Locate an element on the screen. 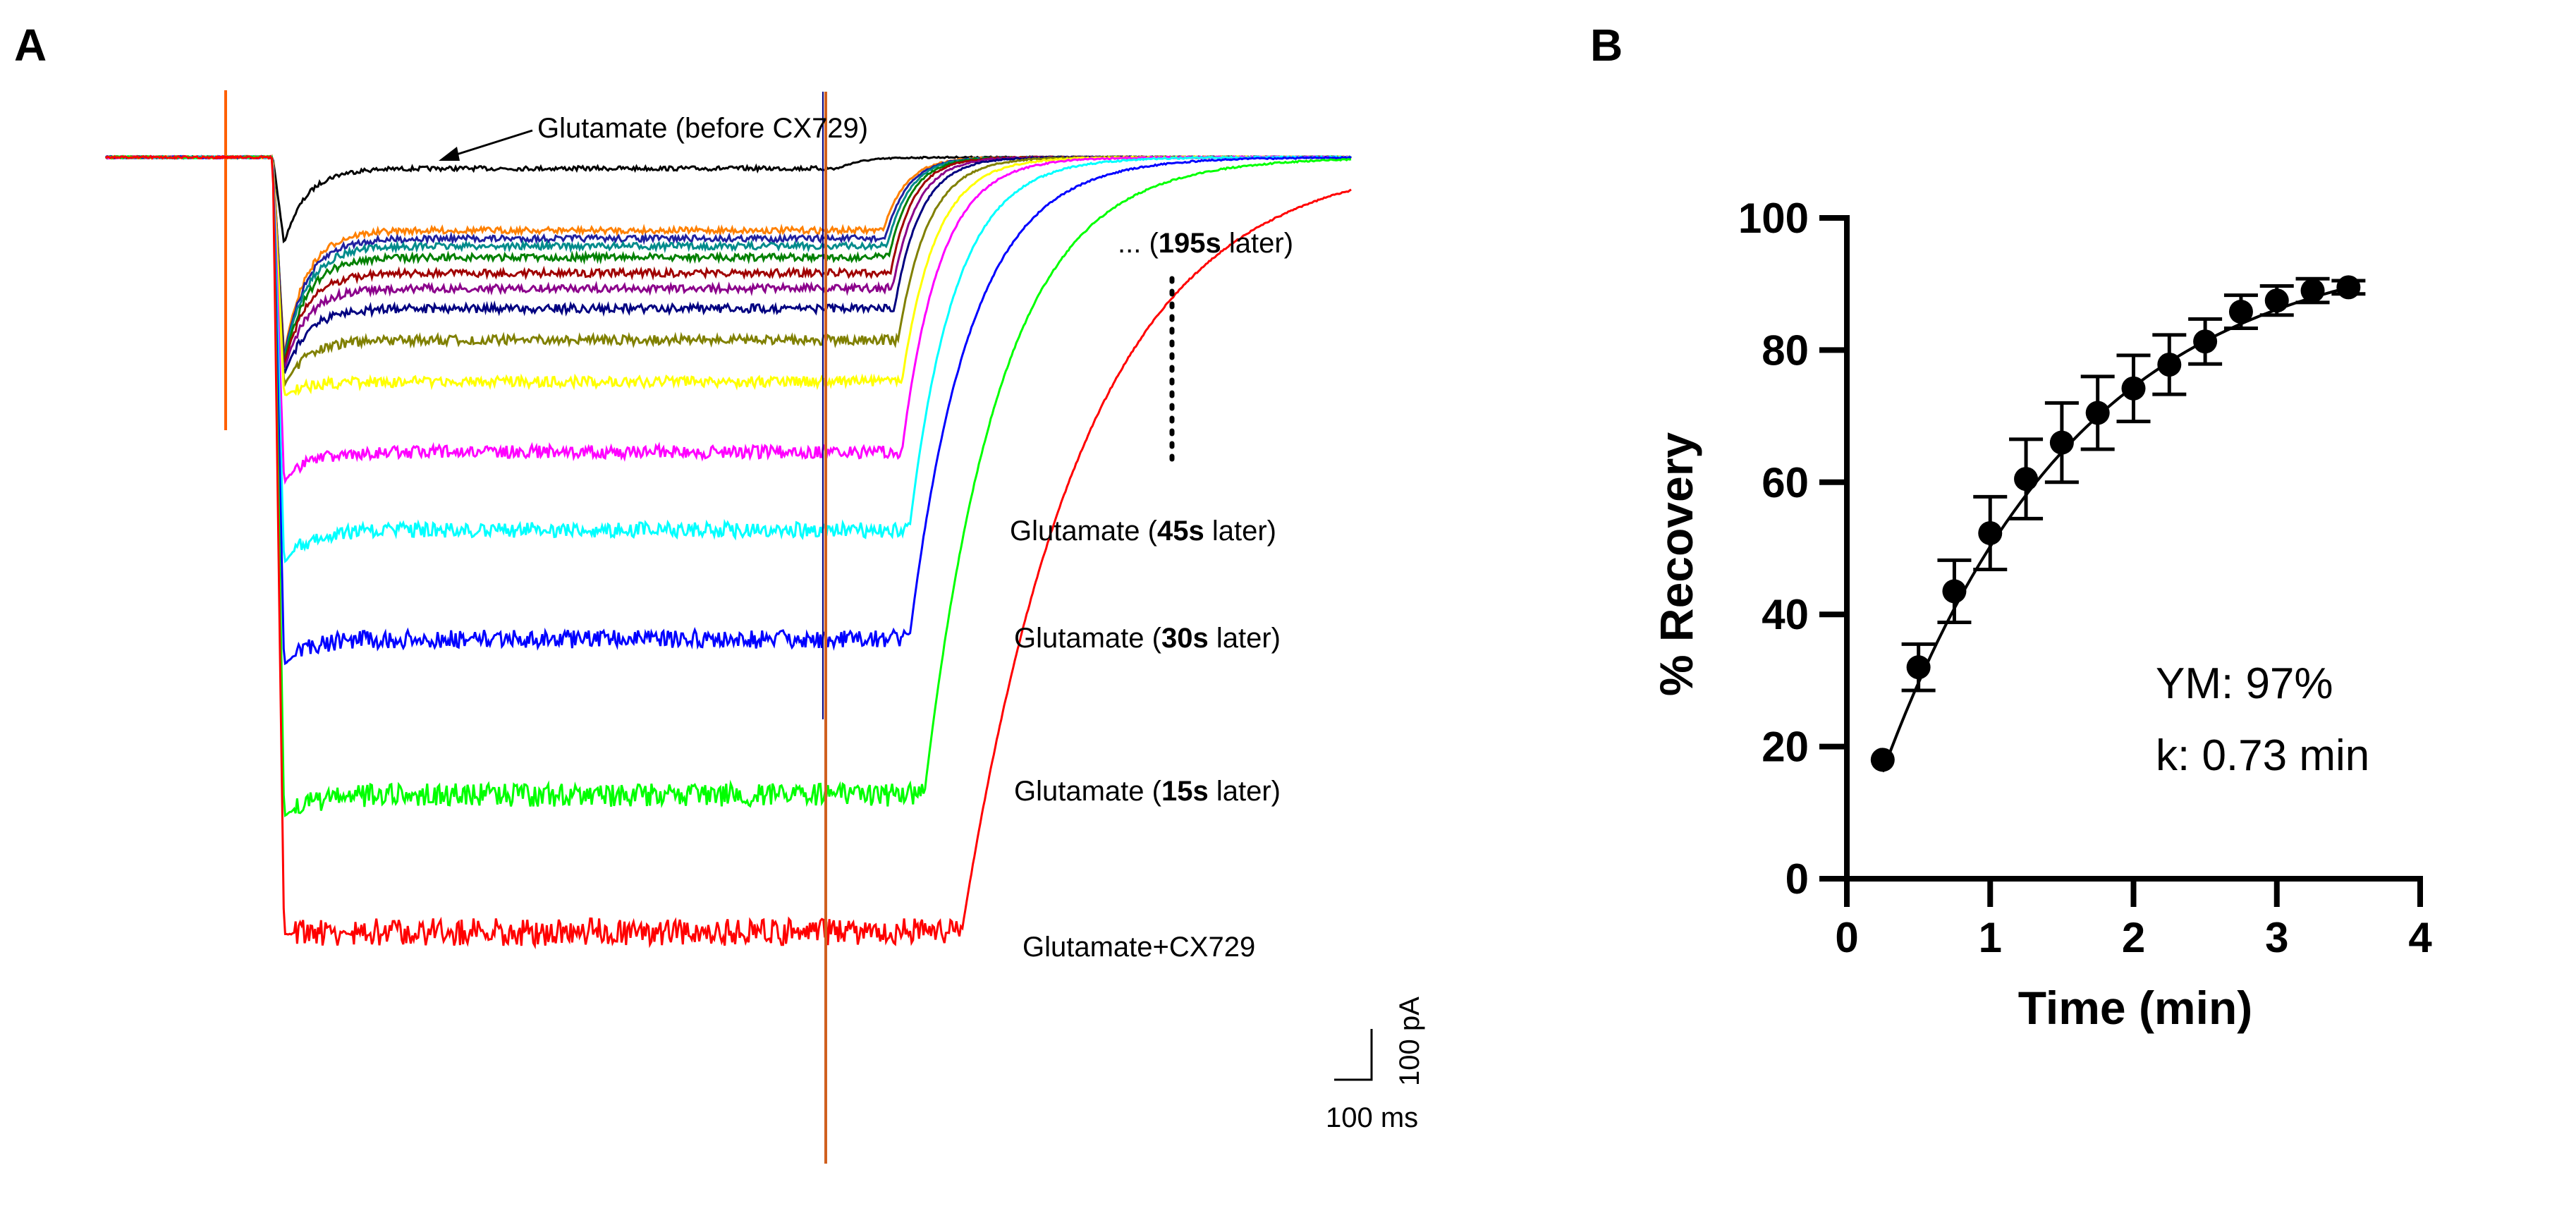  scale-bar-time-label: 100 ms is located at coordinates (1372, 1117).